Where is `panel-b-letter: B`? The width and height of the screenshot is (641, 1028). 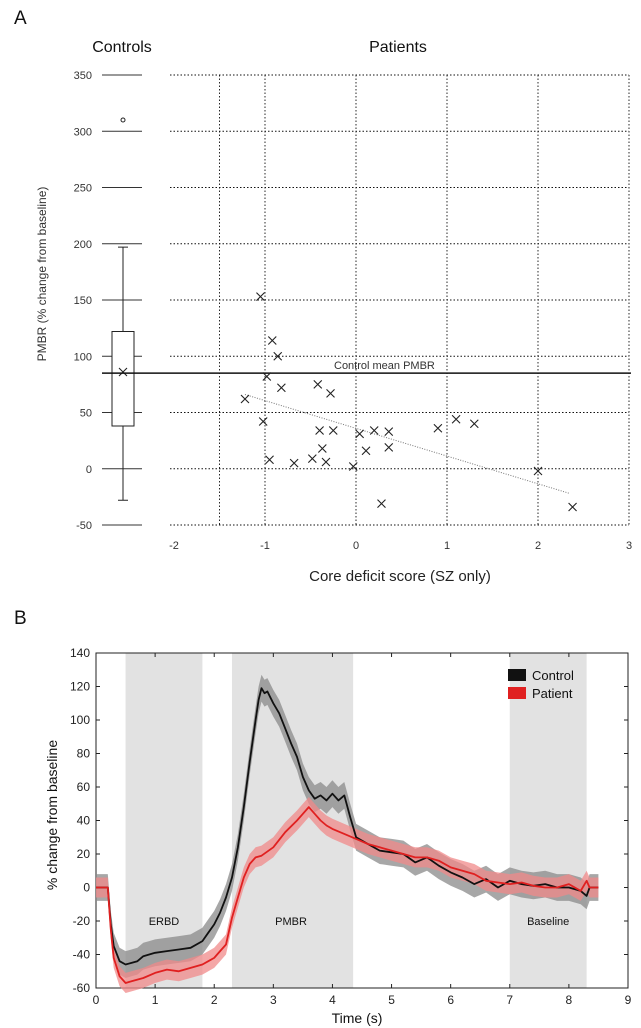 panel-b-letter: B is located at coordinates (20, 618).